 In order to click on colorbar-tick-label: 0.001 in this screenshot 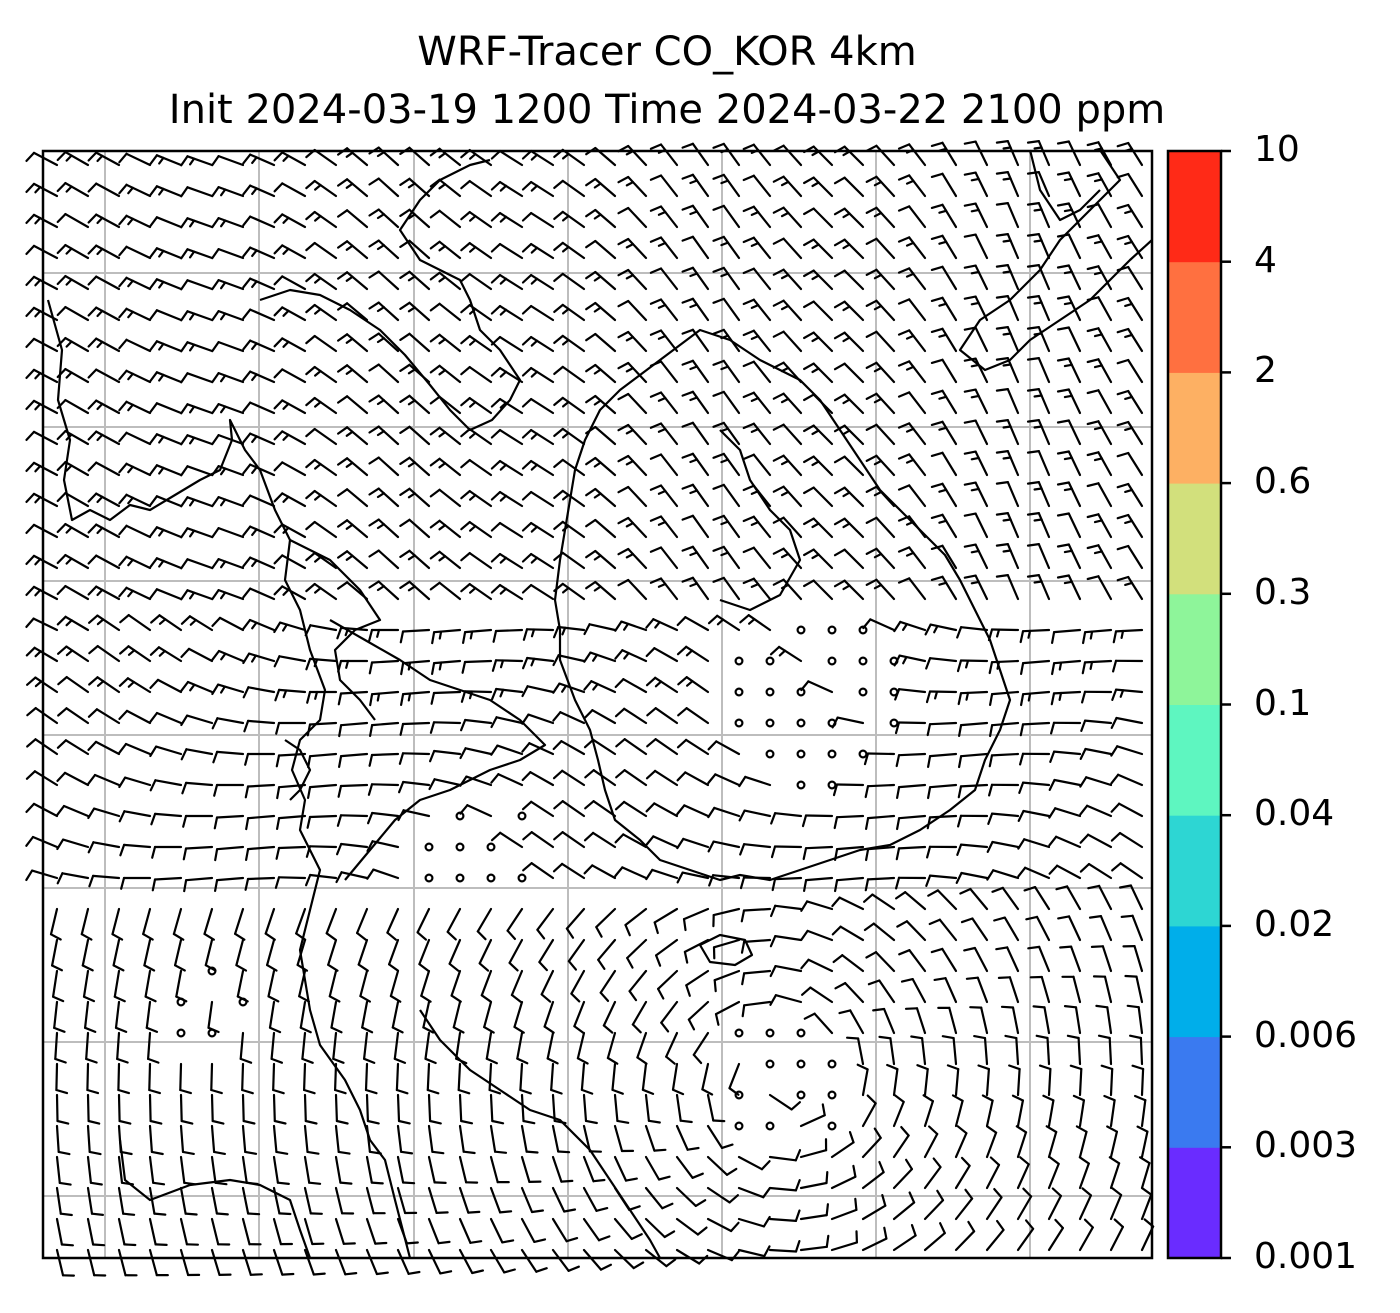, I will do `click(1306, 1256)`.